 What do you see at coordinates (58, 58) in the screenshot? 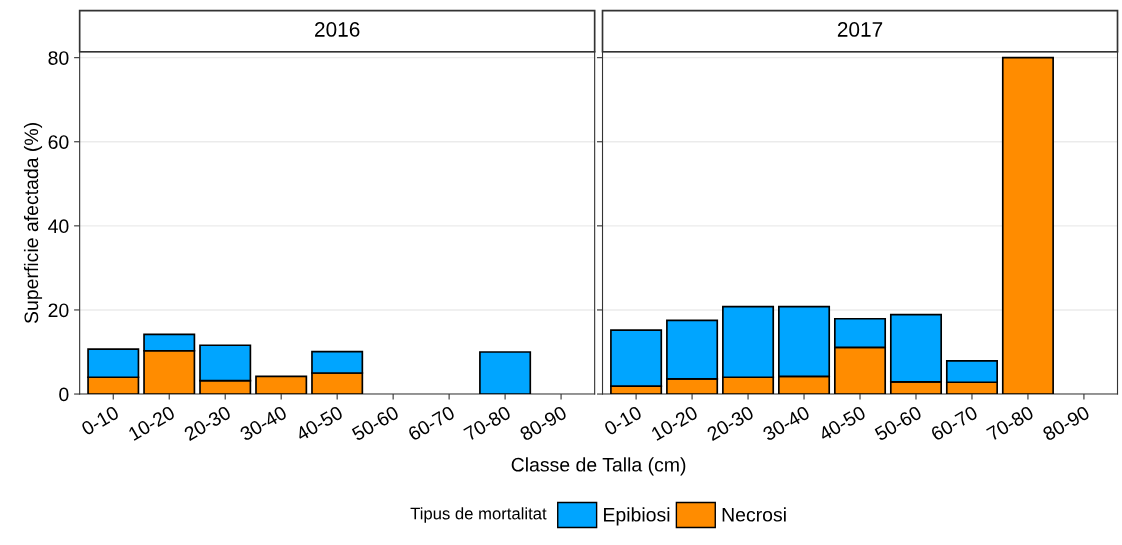
I see `y-tick-label: 80` at bounding box center [58, 58].